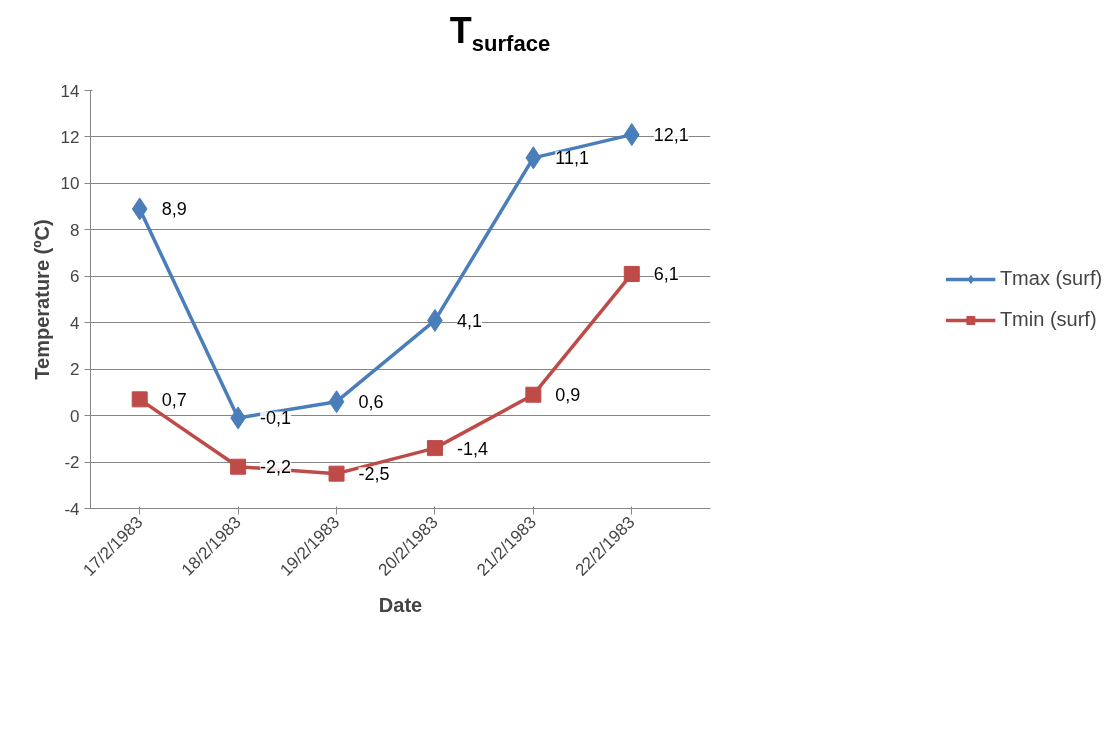 This screenshot has height=735, width=1107. I want to click on data-label: 0,6, so click(371, 402).